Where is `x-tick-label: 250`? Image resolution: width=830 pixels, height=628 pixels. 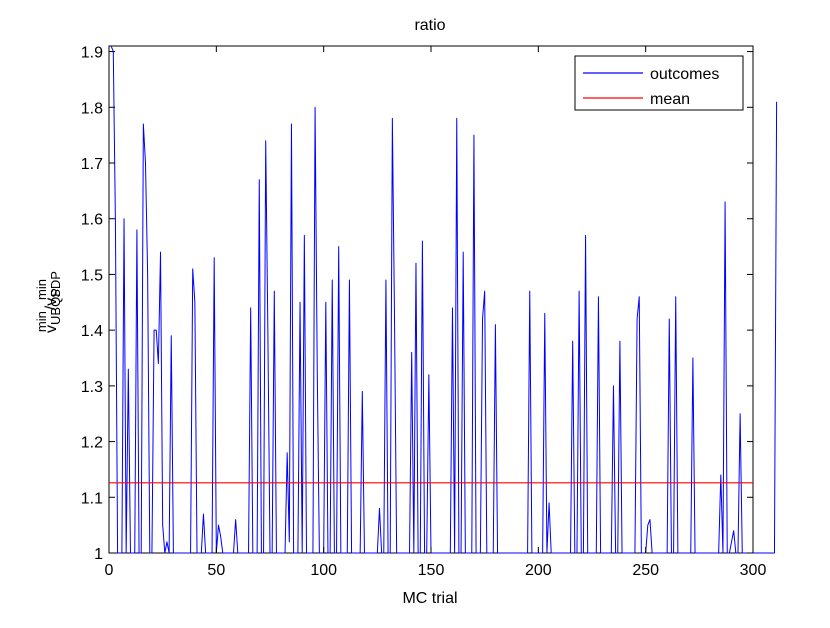 x-tick-label: 250 is located at coordinates (645, 570).